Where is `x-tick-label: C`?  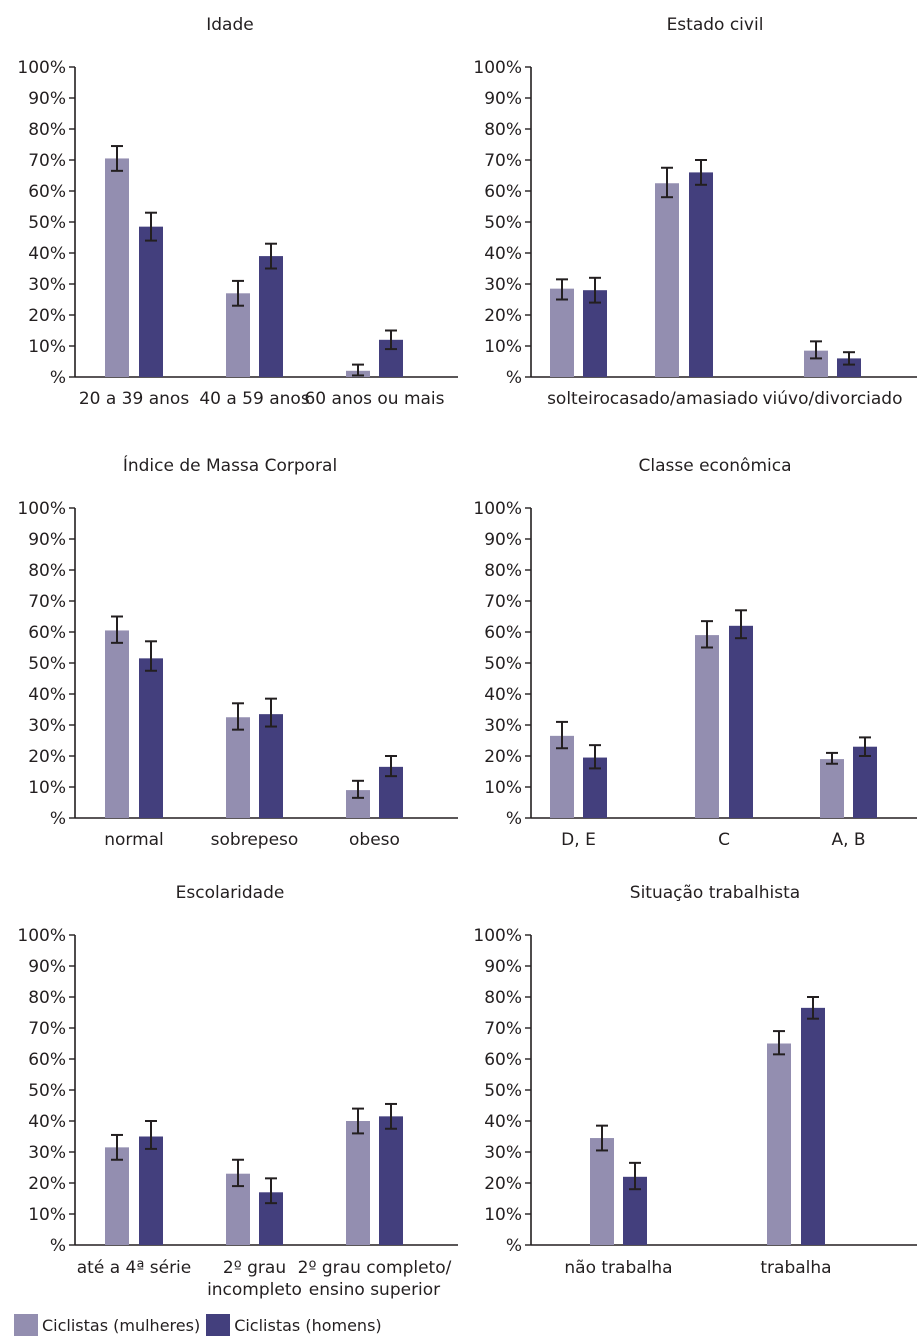
x-tick-label: C is located at coordinates (724, 840).